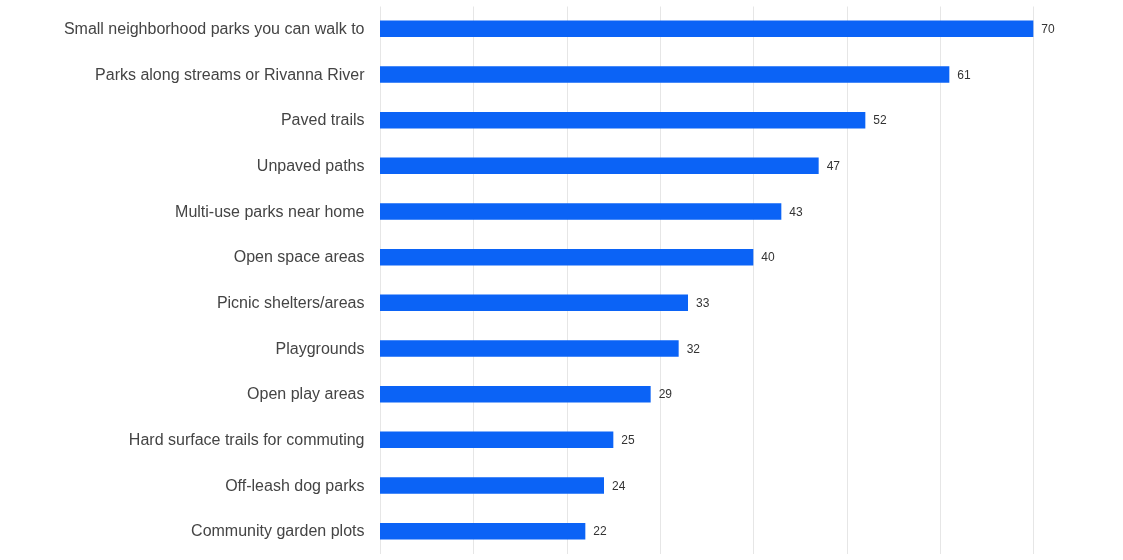 This screenshot has height=560, width=1123. What do you see at coordinates (214, 28) in the screenshot?
I see `y-tick-label: Small neighborhood parks you can walk to` at bounding box center [214, 28].